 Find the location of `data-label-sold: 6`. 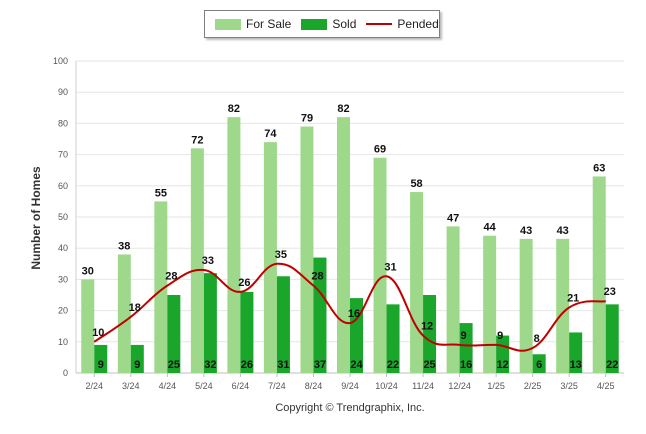

data-label-sold: 6 is located at coordinates (539, 365).